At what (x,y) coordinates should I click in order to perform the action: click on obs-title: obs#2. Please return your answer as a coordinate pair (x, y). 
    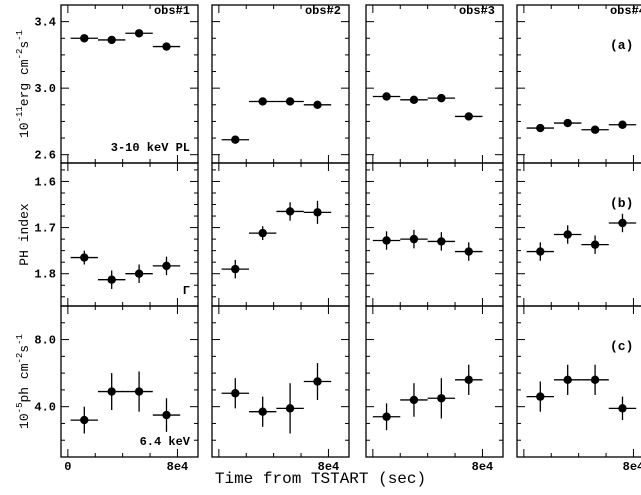
    Looking at the image, I should click on (323, 11).